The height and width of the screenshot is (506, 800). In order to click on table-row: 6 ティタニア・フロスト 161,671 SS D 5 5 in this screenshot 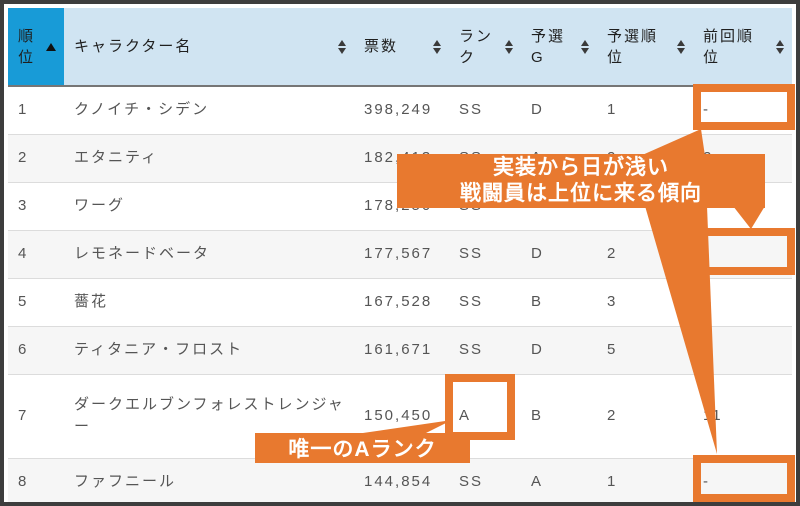, I will do `click(400, 350)`.